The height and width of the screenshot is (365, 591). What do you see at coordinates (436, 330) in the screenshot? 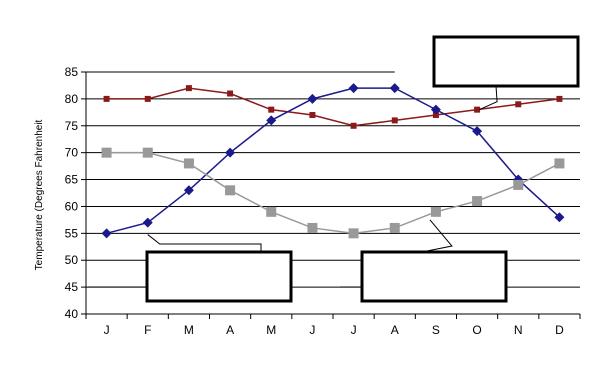
I see `x-tick-label: S` at bounding box center [436, 330].